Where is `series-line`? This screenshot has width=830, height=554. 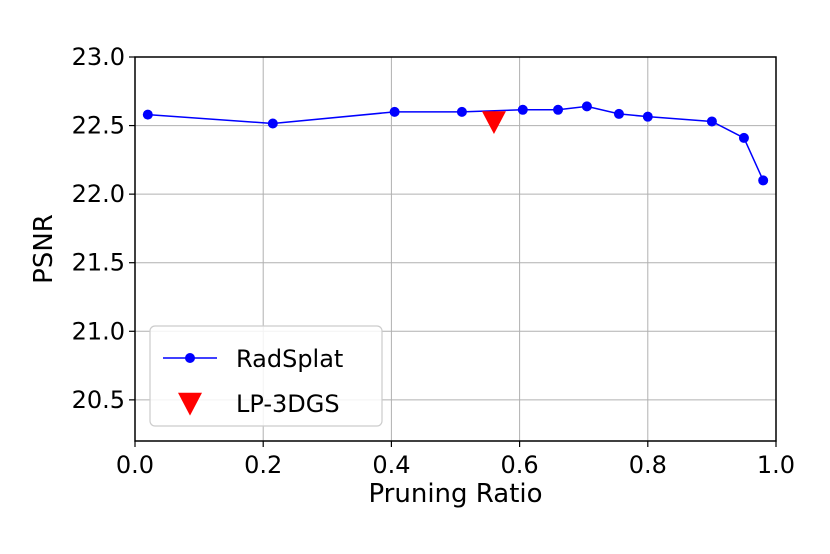
series-line is located at coordinates (455, 143).